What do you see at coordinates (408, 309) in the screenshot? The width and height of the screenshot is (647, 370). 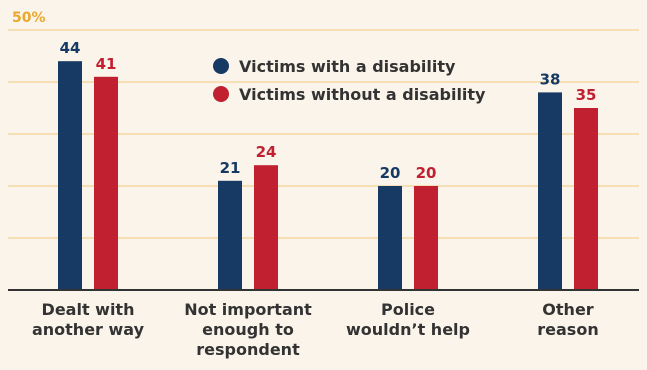 I see `category-label-line: Police` at bounding box center [408, 309].